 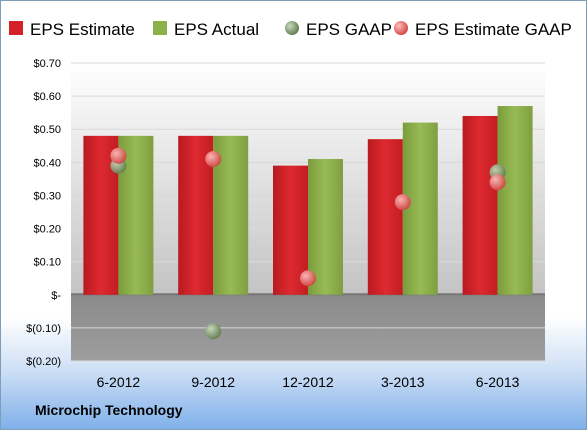 I want to click on legend-swatch-eps-estimate, so click(x=16, y=28).